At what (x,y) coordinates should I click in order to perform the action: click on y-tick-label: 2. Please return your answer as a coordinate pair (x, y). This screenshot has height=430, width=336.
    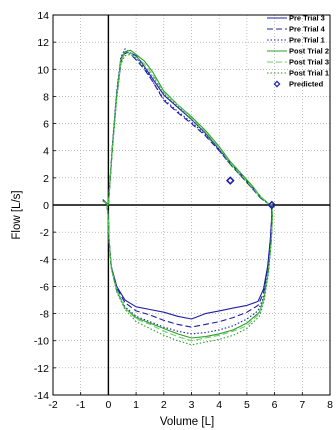
    Looking at the image, I should click on (46, 179).